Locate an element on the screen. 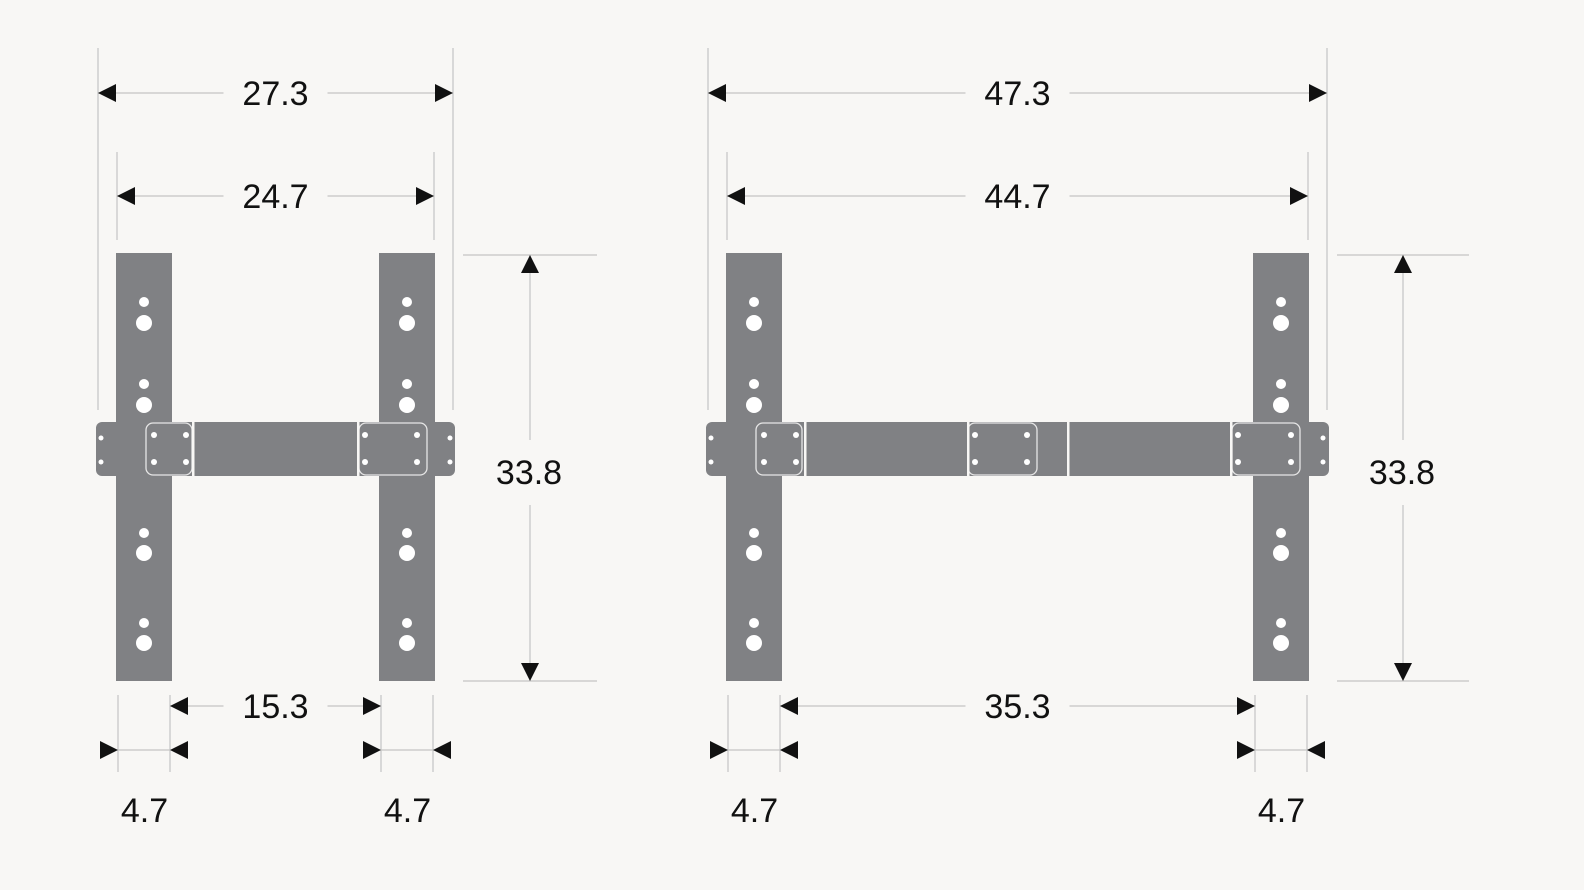  bracket-assembly is located at coordinates (275, 467).